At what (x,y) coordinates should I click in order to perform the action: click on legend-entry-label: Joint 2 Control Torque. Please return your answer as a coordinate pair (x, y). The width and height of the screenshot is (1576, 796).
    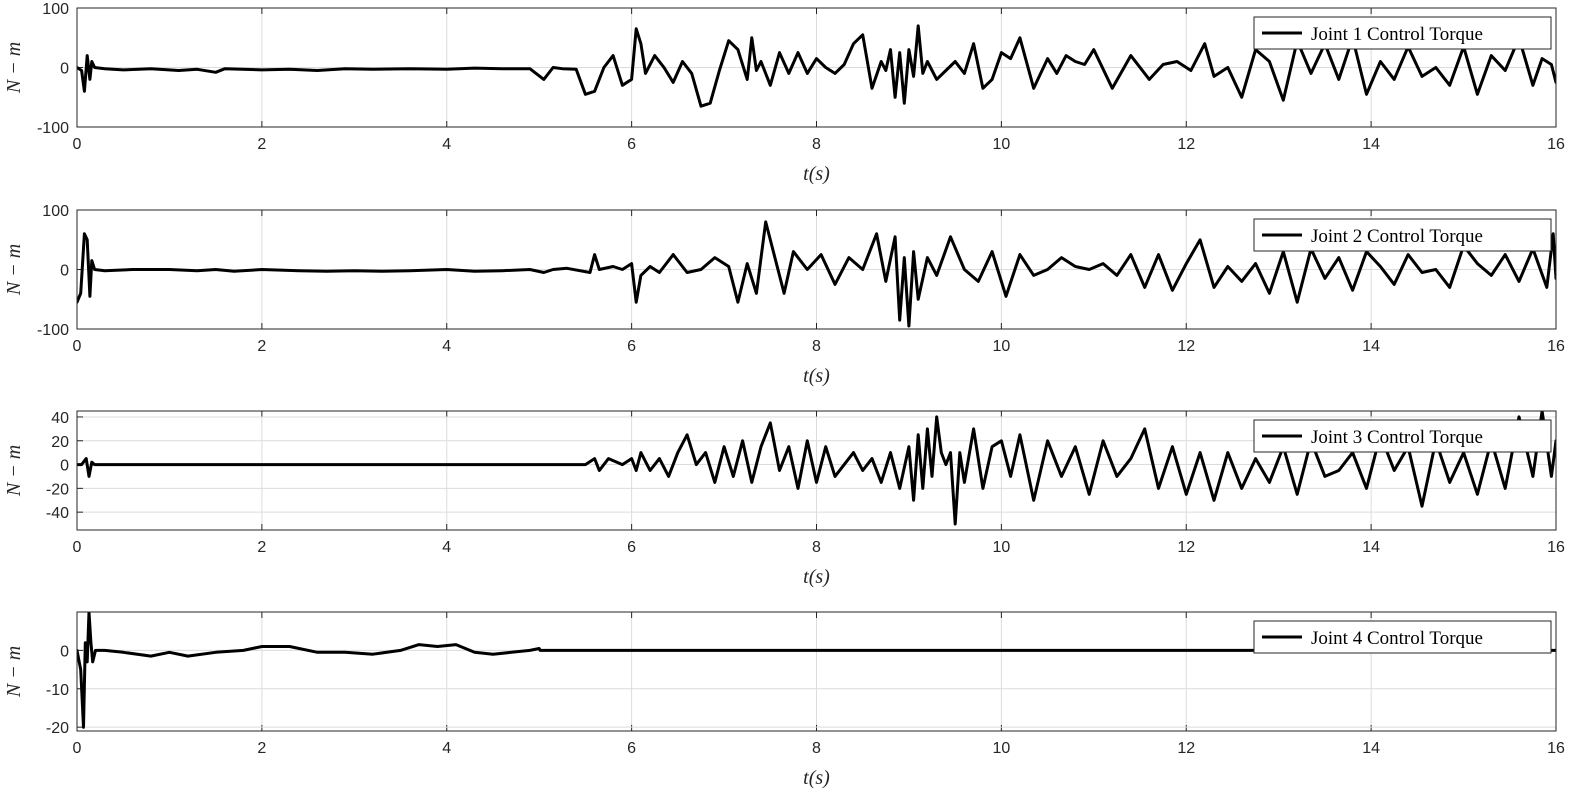
    Looking at the image, I should click on (1397, 236).